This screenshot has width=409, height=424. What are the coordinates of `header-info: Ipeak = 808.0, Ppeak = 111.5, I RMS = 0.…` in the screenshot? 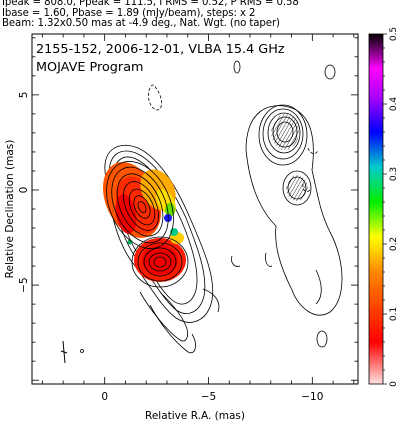 It's located at (204, 15).